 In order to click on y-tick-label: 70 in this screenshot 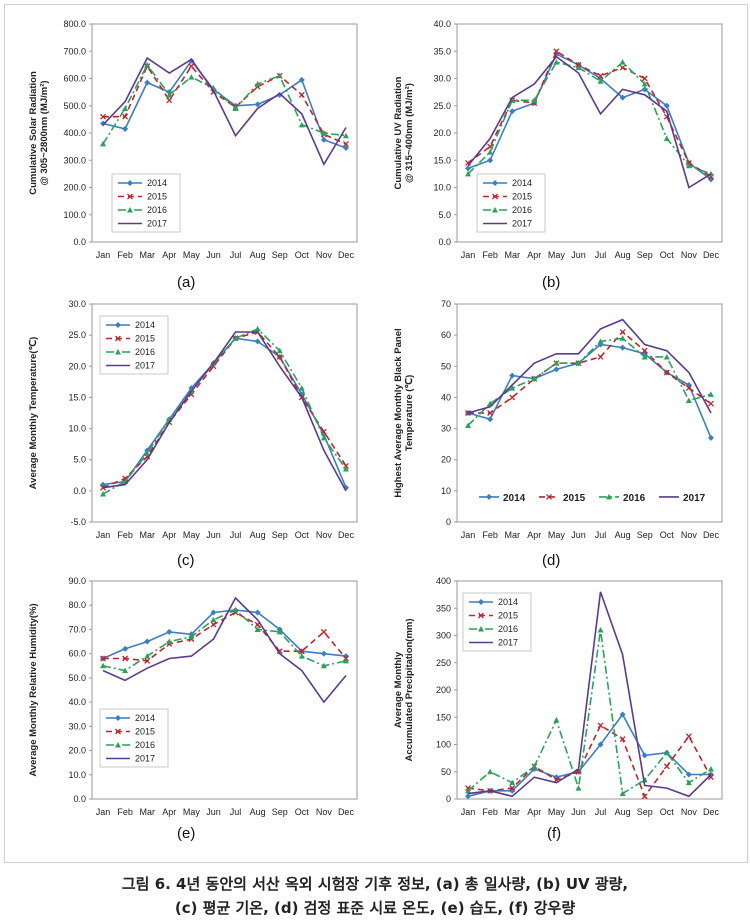, I will do `click(446, 304)`.